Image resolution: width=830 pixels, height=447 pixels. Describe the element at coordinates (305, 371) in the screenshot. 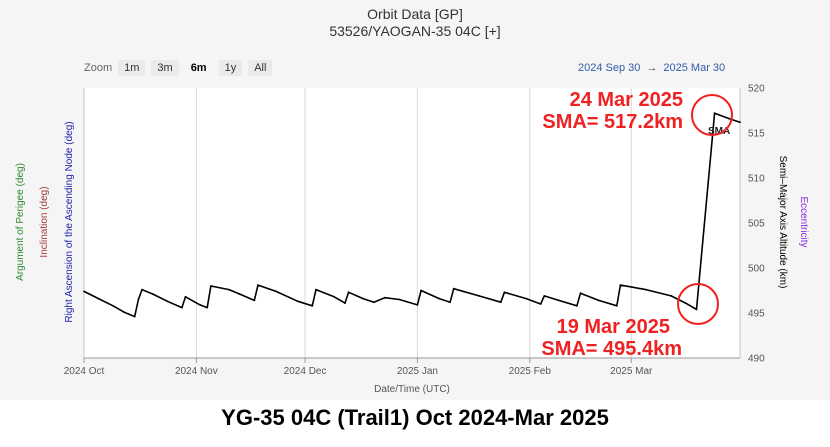

I see `x-tick-label: 2024 Dec` at that location.